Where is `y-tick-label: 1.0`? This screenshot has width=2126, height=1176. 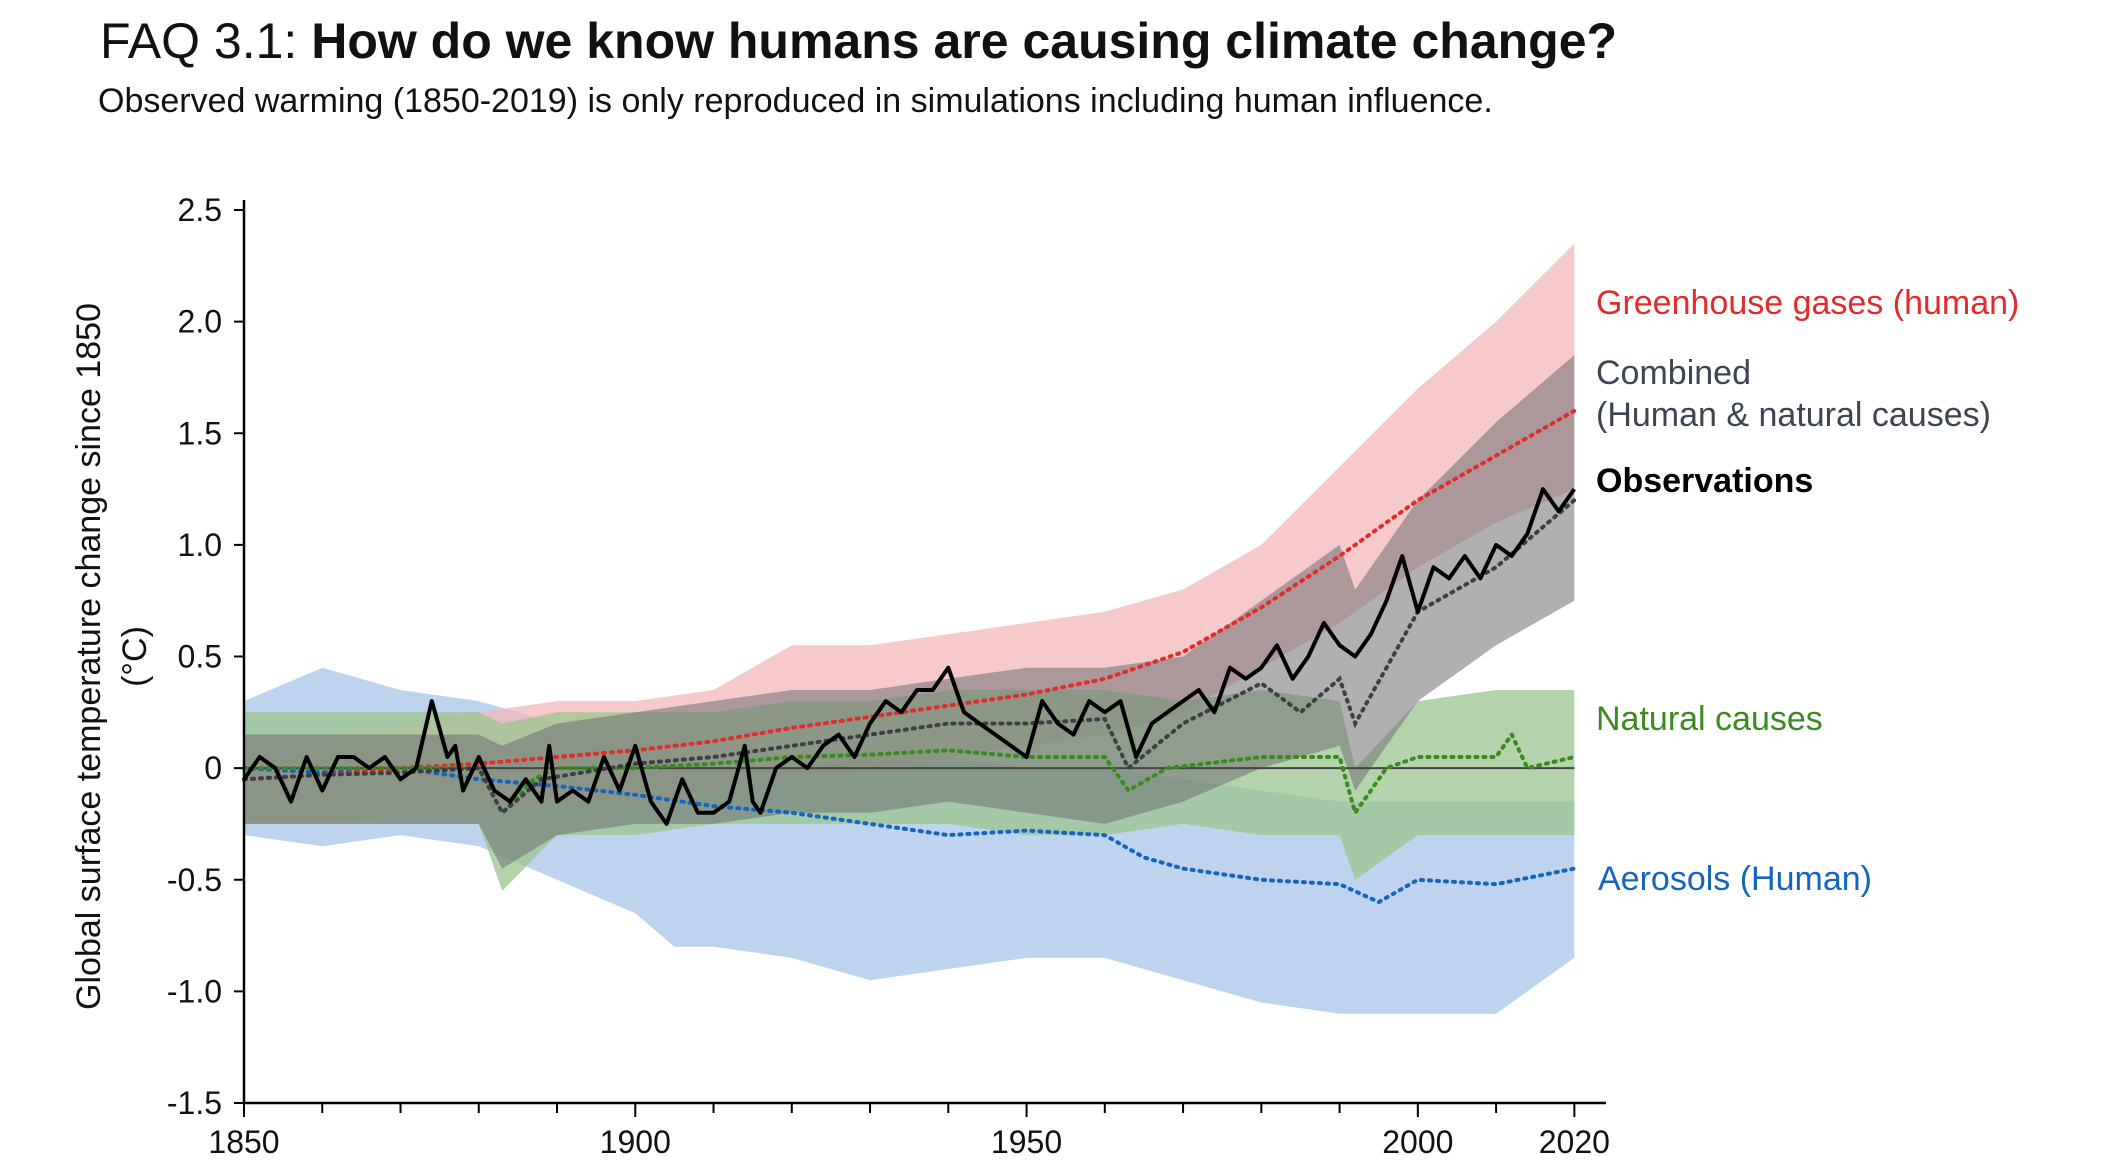
y-tick-label: 1.0 is located at coordinates (200, 545).